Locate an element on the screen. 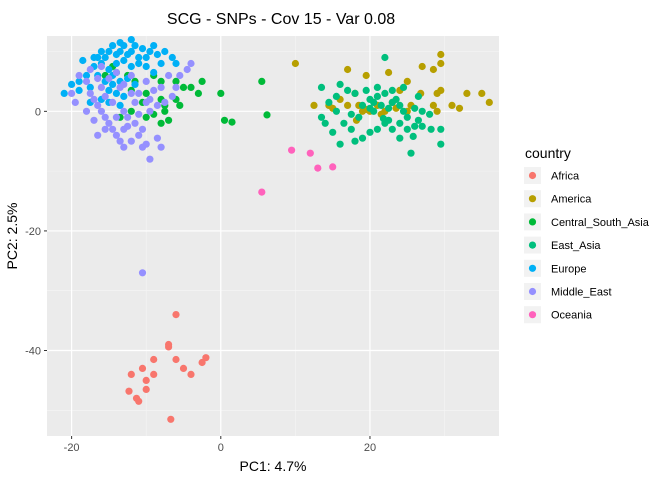 This screenshot has height=480, width=672. series-europe is located at coordinates (120, 72).